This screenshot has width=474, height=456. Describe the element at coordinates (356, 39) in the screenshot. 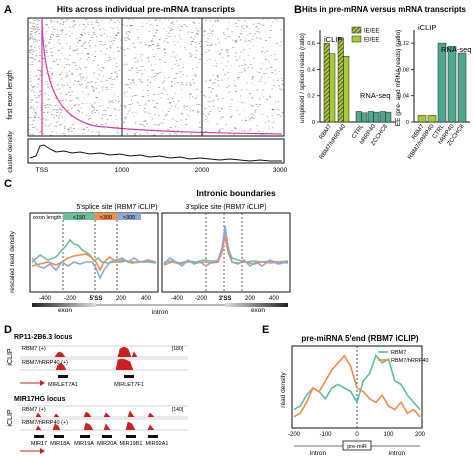

I see `legend-swatch-ei` at that location.